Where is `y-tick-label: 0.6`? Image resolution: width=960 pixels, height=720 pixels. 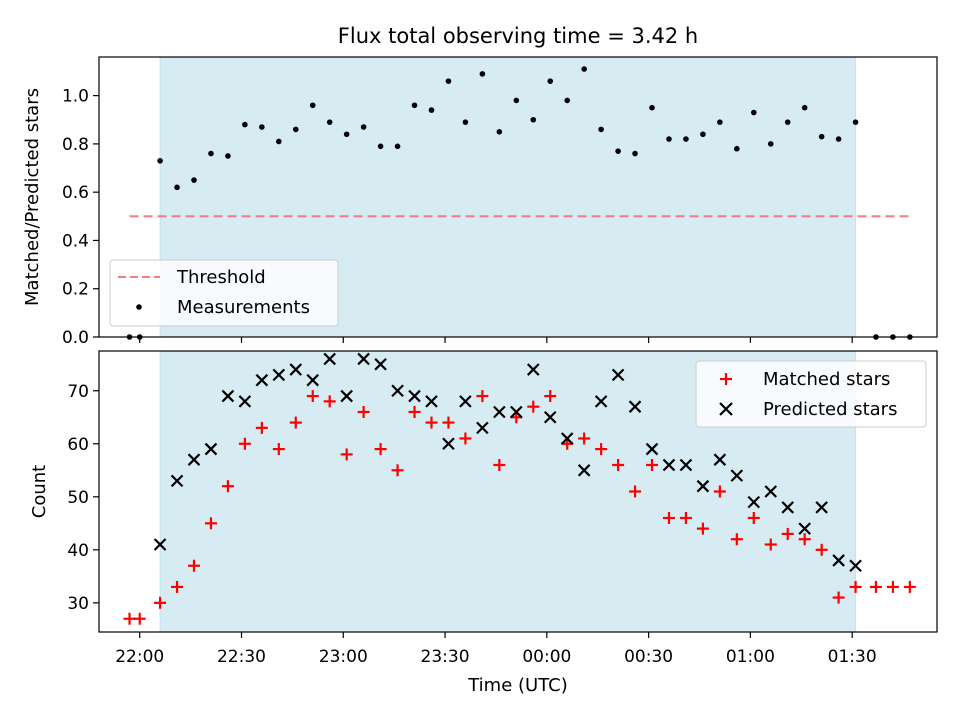
y-tick-label: 0.6 is located at coordinates (75, 193).